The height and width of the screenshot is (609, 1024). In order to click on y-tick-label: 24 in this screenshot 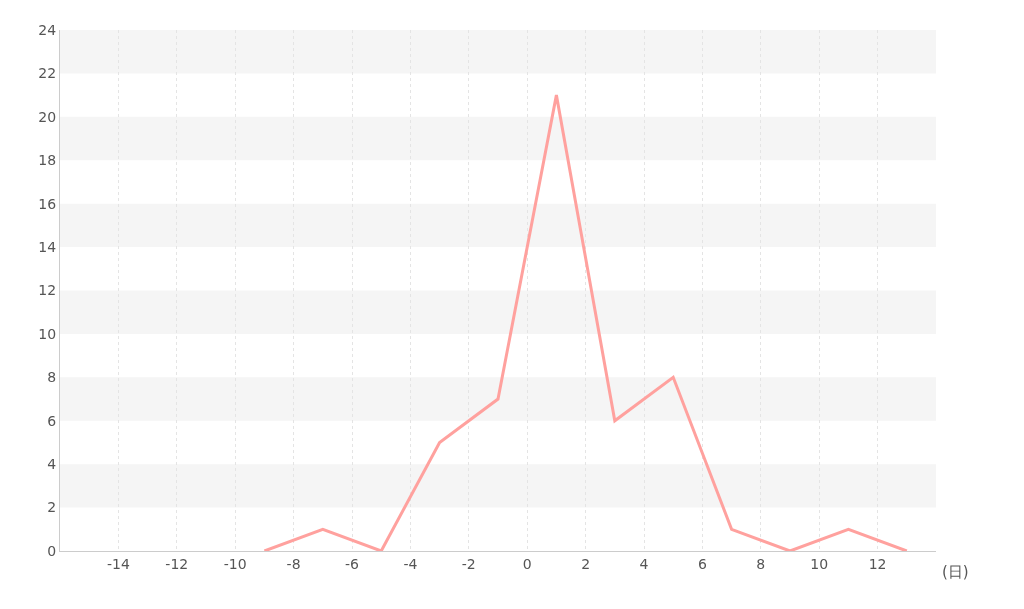, I will do `click(47, 29)`.